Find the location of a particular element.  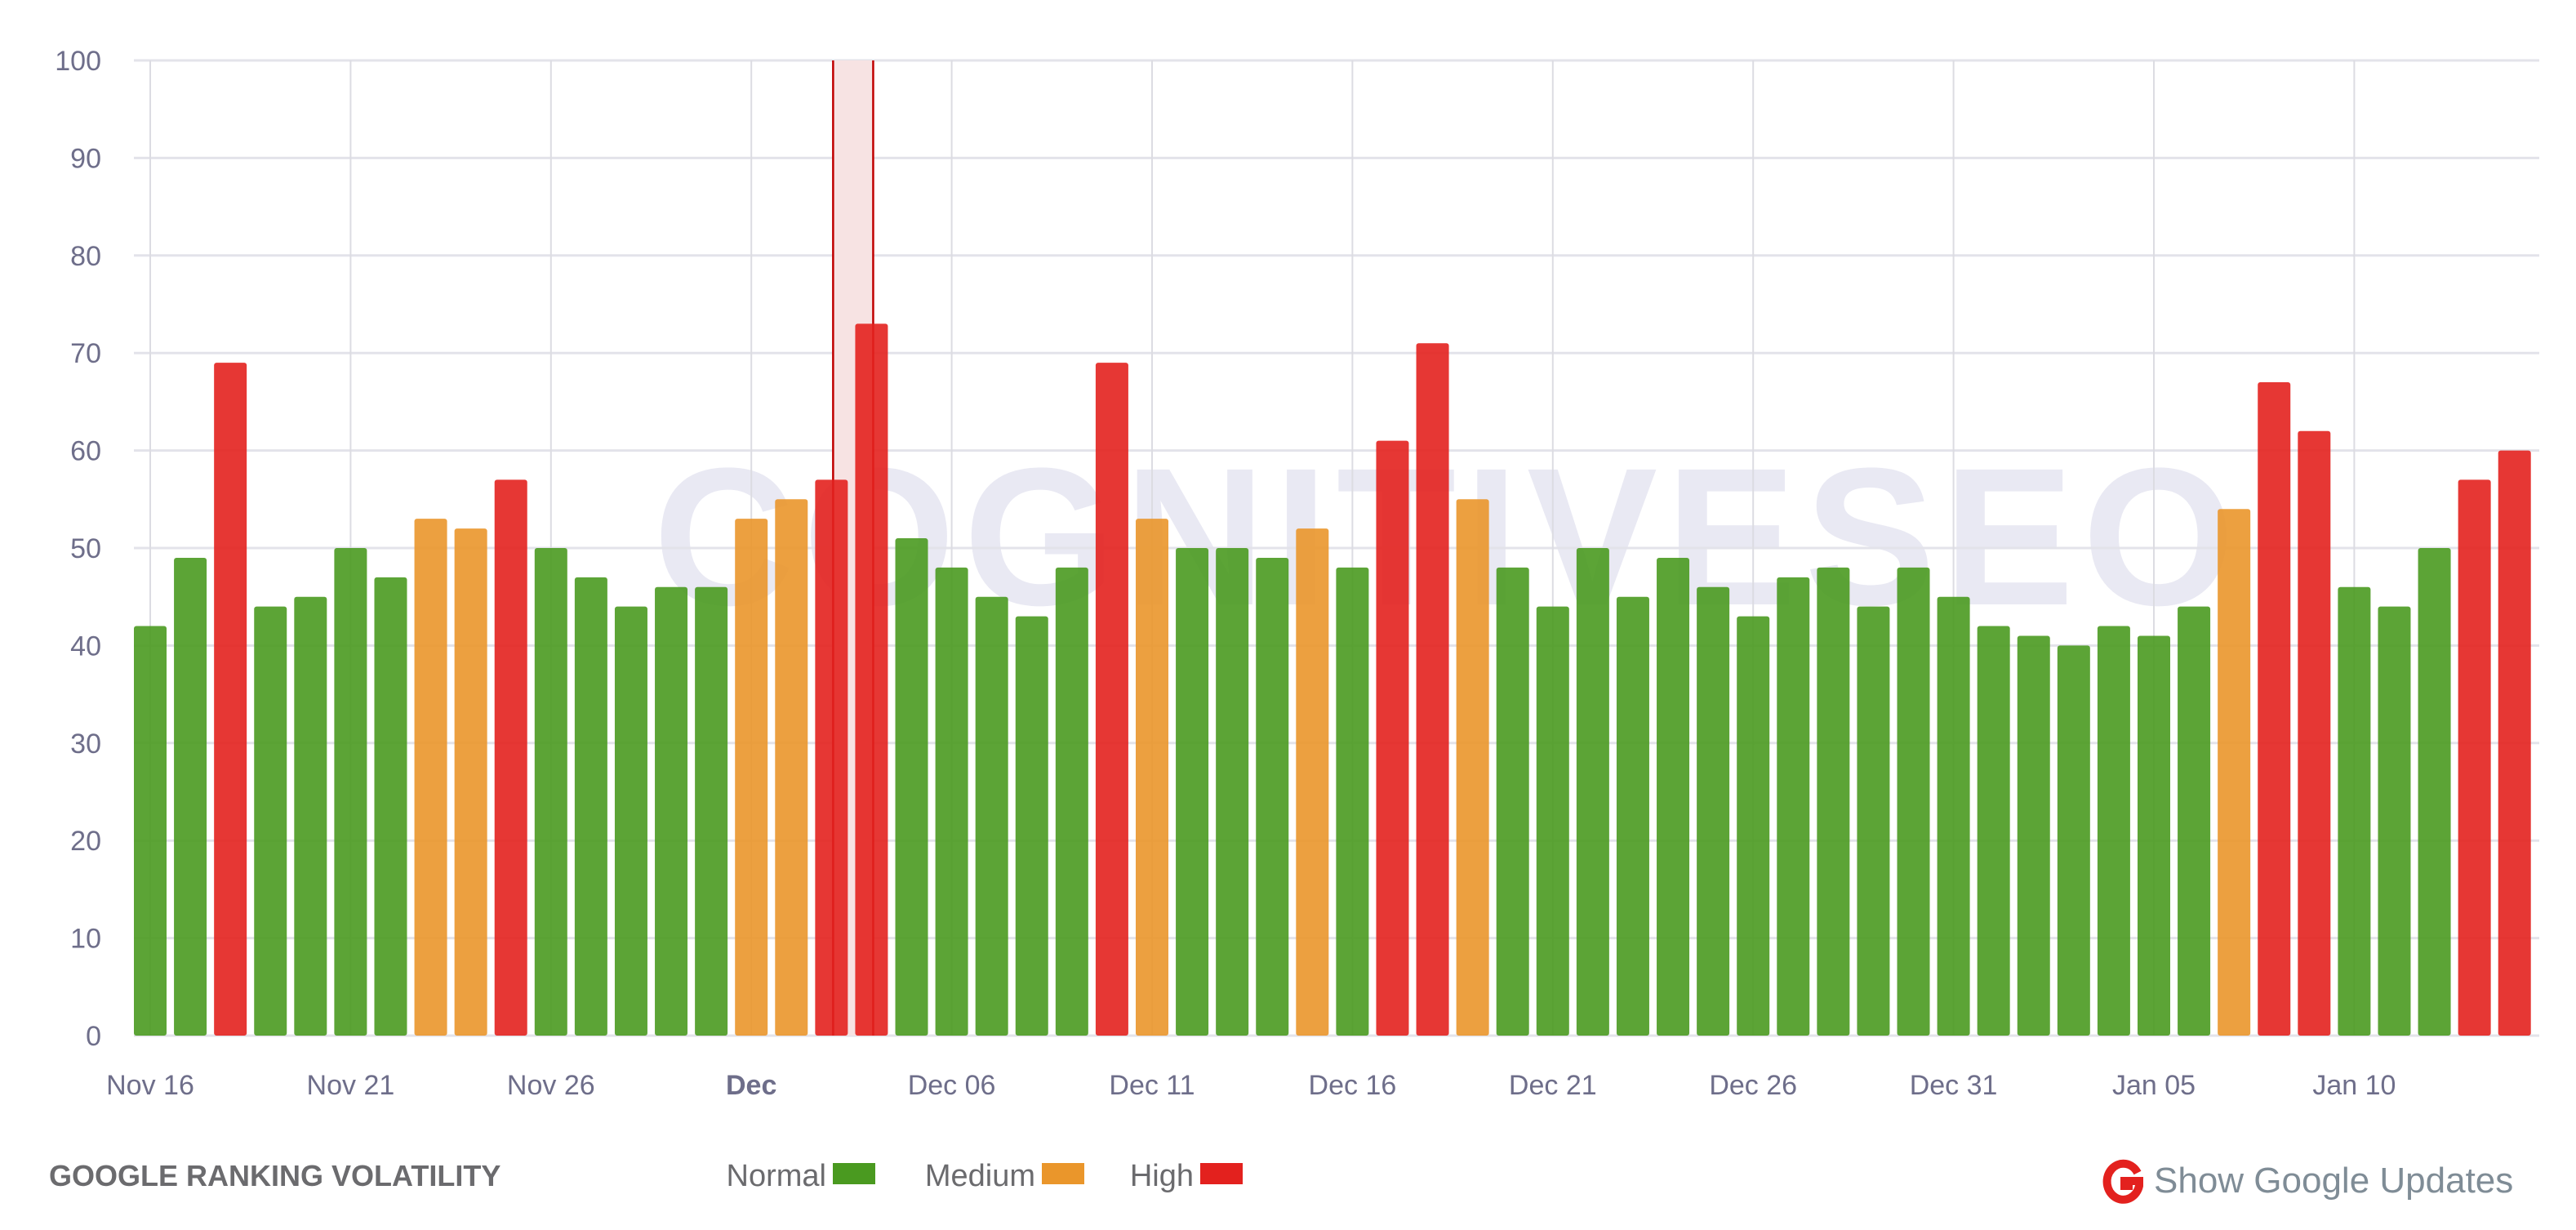

y-tick-label: 0 is located at coordinates (93, 1036).